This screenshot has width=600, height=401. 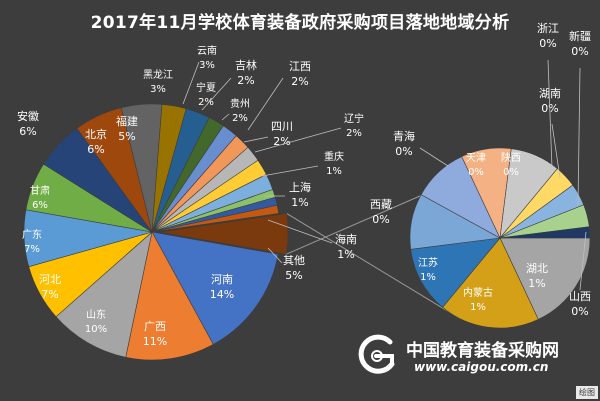 I want to click on data-label-安徽-name: 安徽, so click(x=28, y=116).